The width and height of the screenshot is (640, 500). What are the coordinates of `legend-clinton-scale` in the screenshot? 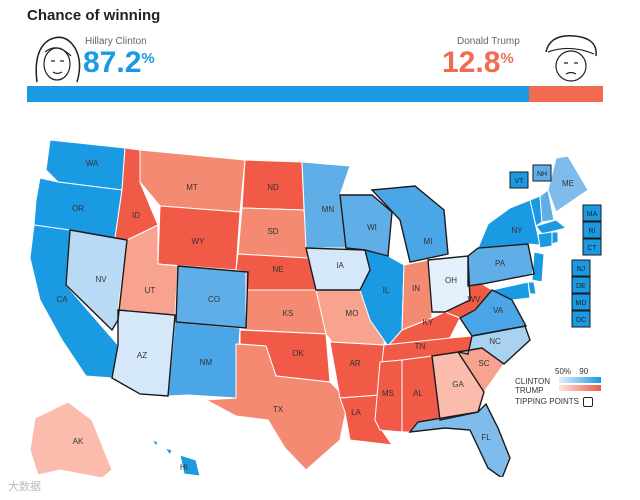 It's located at (580, 380).